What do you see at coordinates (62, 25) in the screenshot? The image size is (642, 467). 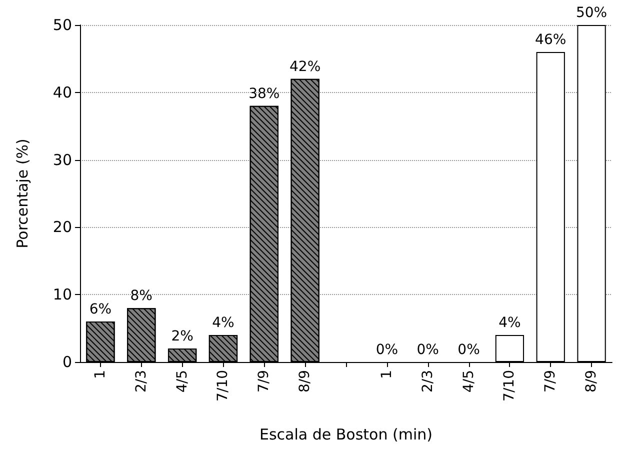 I see `y-tick-label: 50` at bounding box center [62, 25].